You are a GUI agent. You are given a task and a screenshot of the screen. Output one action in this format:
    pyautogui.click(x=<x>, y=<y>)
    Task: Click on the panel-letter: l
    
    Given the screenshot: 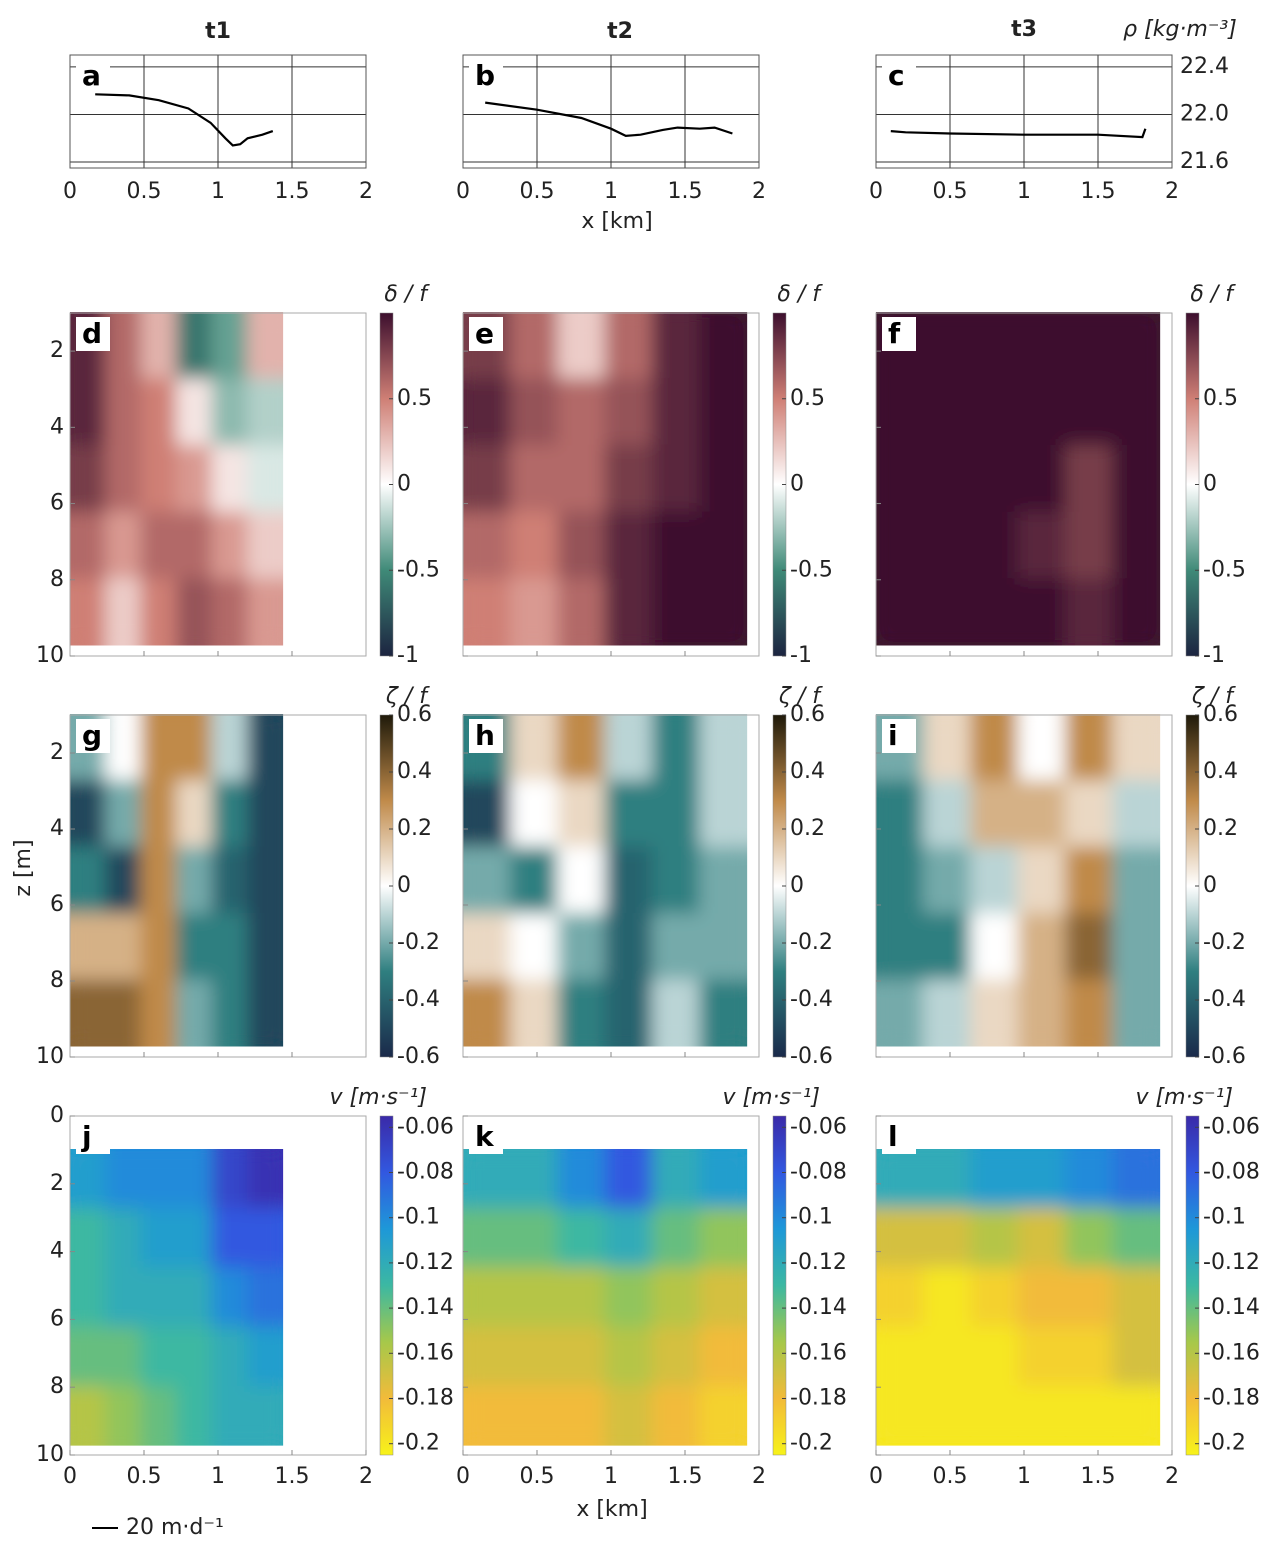 What is the action you would take?
    pyautogui.click(x=893, y=1136)
    